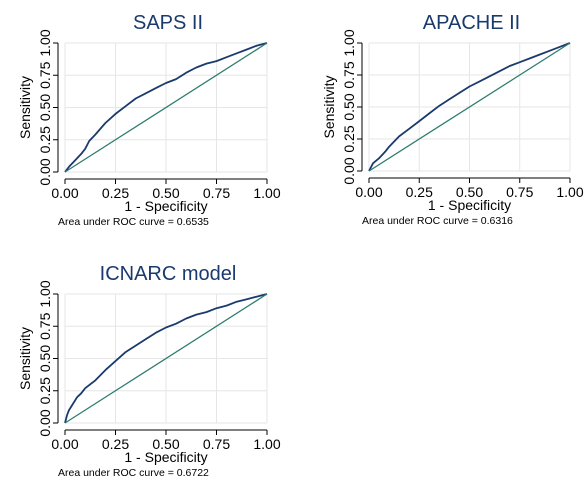 Image resolution: width=587 pixels, height=485 pixels. What do you see at coordinates (168, 274) in the screenshot?
I see `chart-title: ICNARC model` at bounding box center [168, 274].